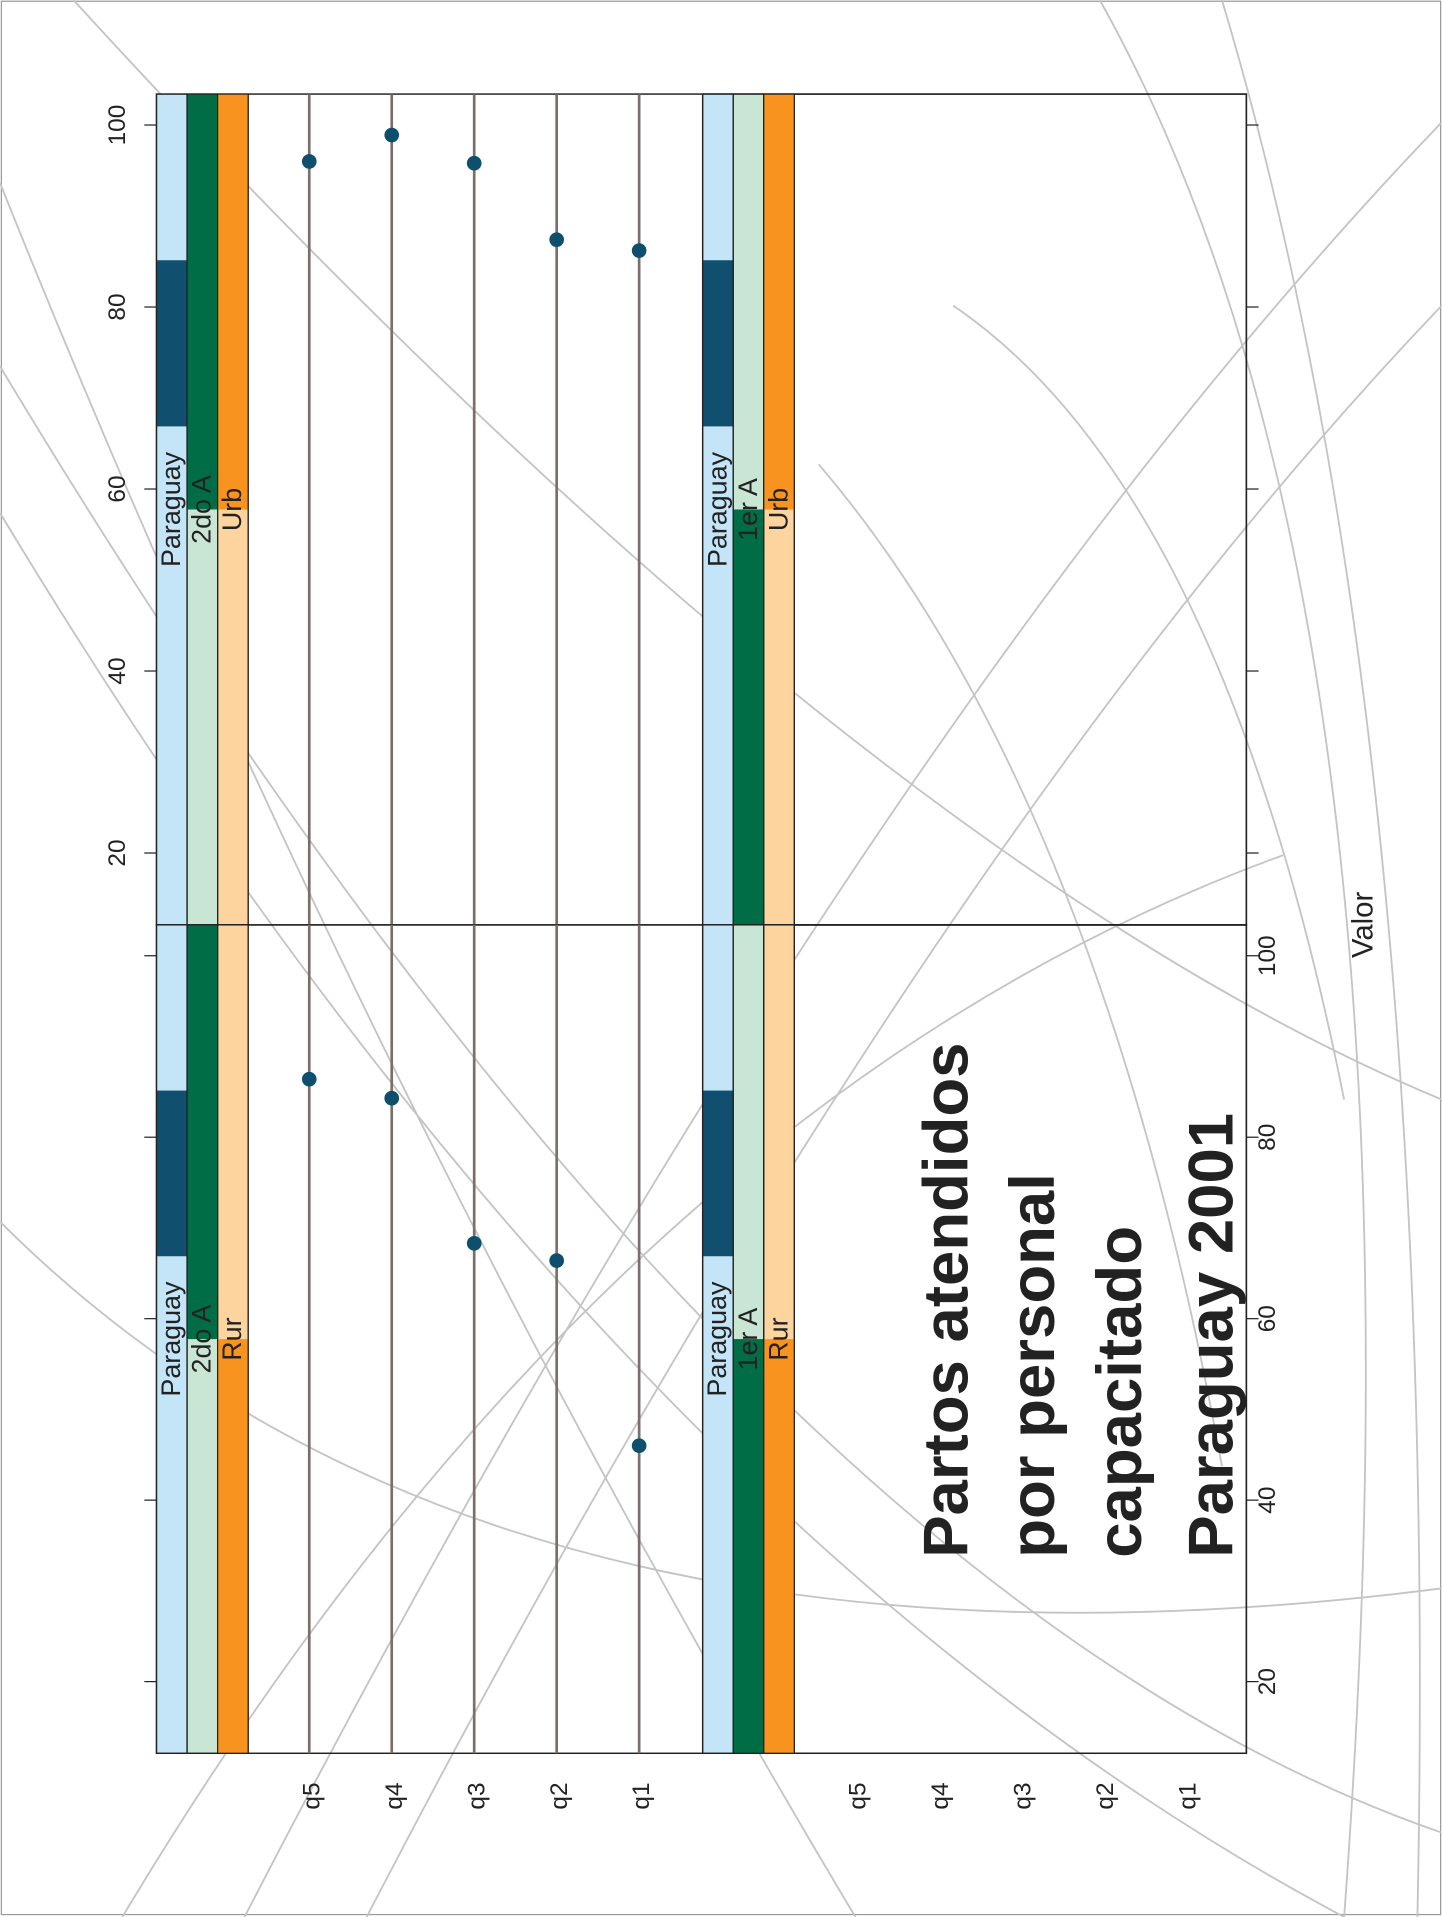  Describe the element at coordinates (1211, 1335) in the screenshot. I see `chart-subtitle: Paraguay 2001` at that location.